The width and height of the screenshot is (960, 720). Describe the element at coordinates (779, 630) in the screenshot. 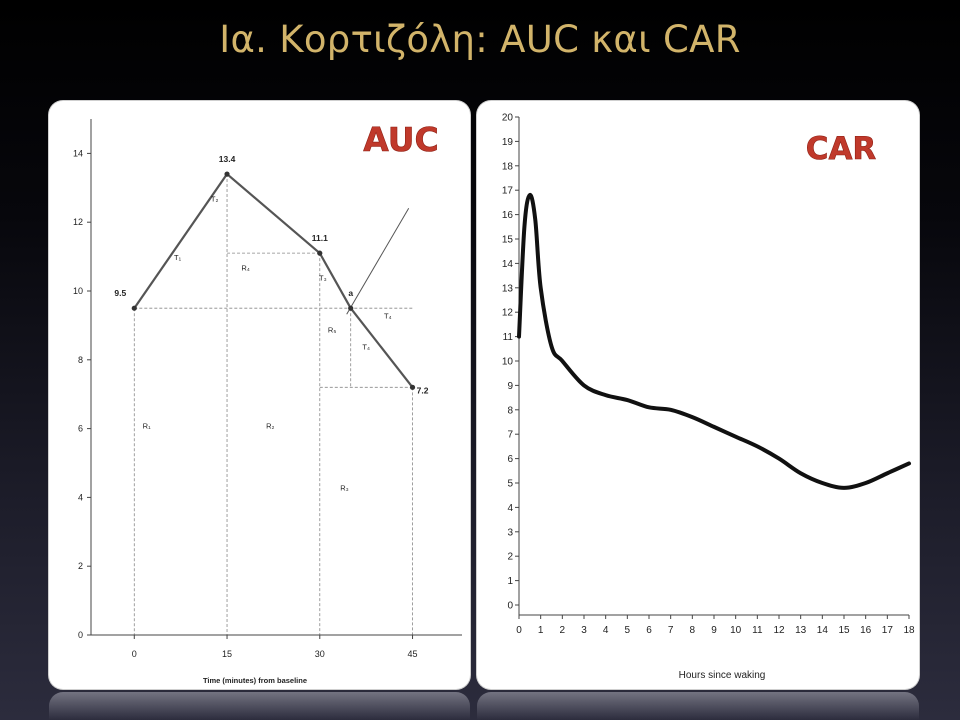

I see `car-x-tick-label: 12` at that location.